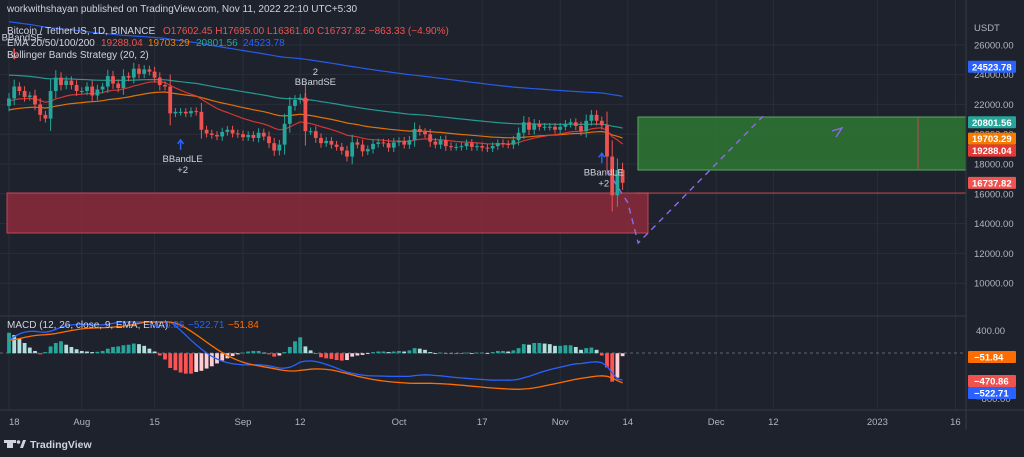  What do you see at coordinates (992, 66) in the screenshot?
I see `price-badge` at bounding box center [992, 66].